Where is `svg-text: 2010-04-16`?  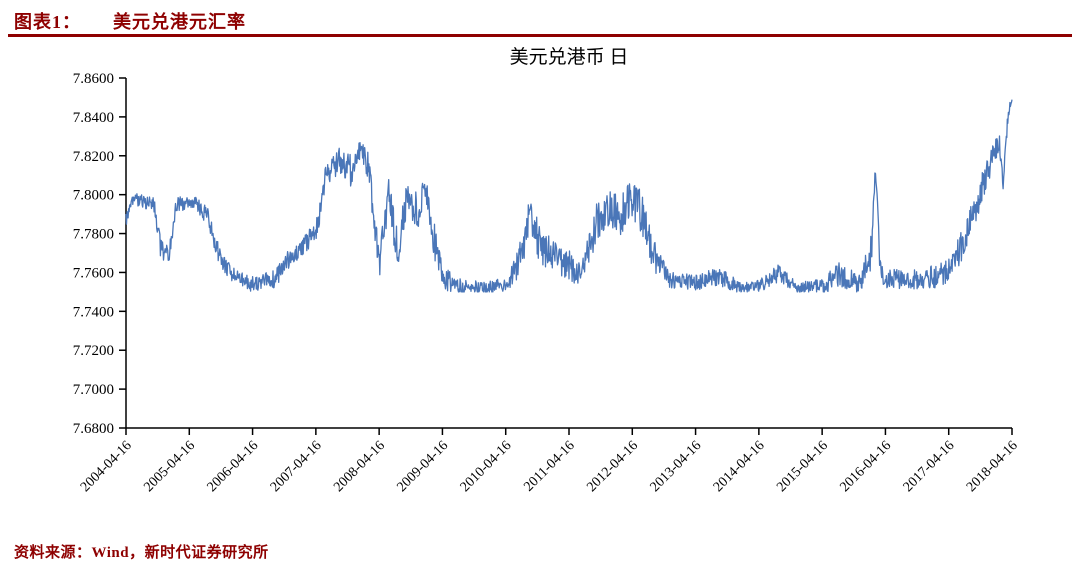 svg-text: 2010-04-16 is located at coordinates (486, 466).